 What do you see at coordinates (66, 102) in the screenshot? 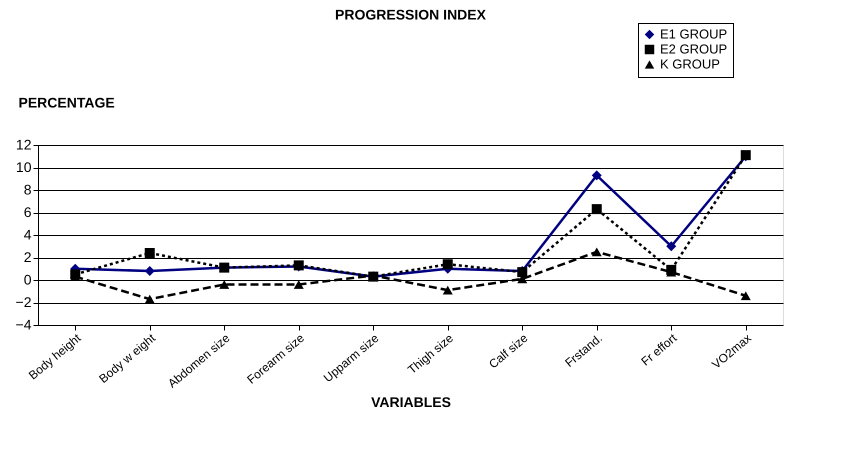
I see `y-axis-title: PERCENTAGE` at bounding box center [66, 102].